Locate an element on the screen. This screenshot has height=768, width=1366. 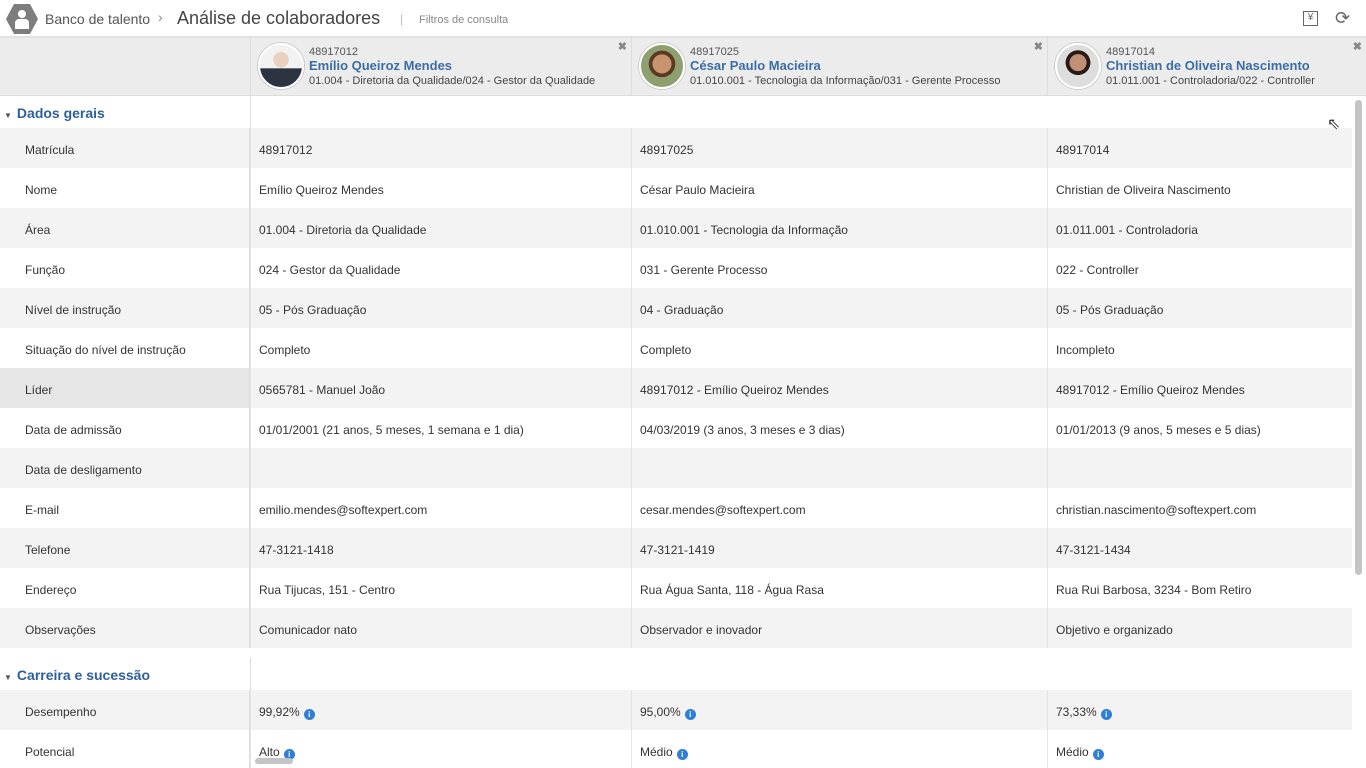
horizontal-scrollbar is located at coordinates (274, 761).